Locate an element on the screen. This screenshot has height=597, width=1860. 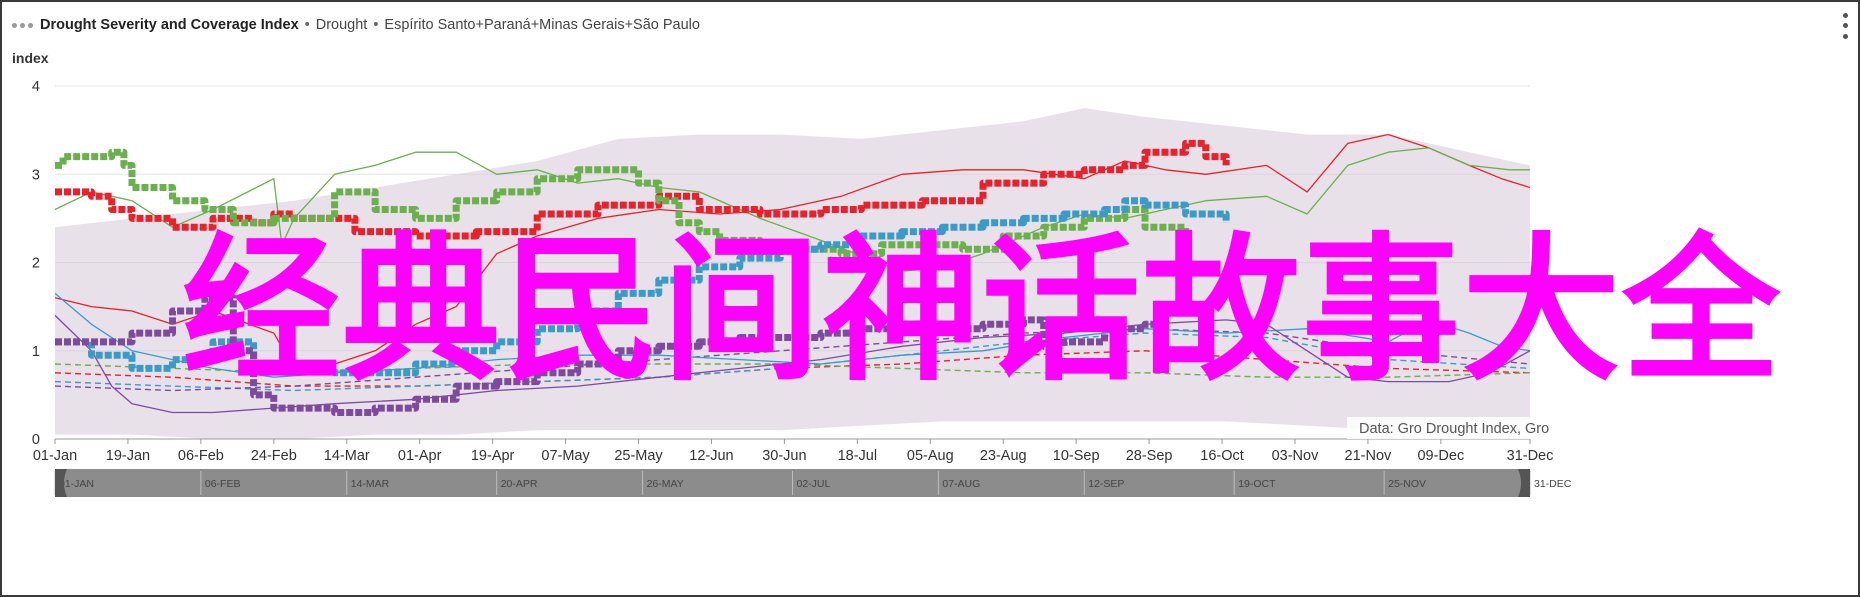
navigator-left-handle is located at coordinates (61, 483).